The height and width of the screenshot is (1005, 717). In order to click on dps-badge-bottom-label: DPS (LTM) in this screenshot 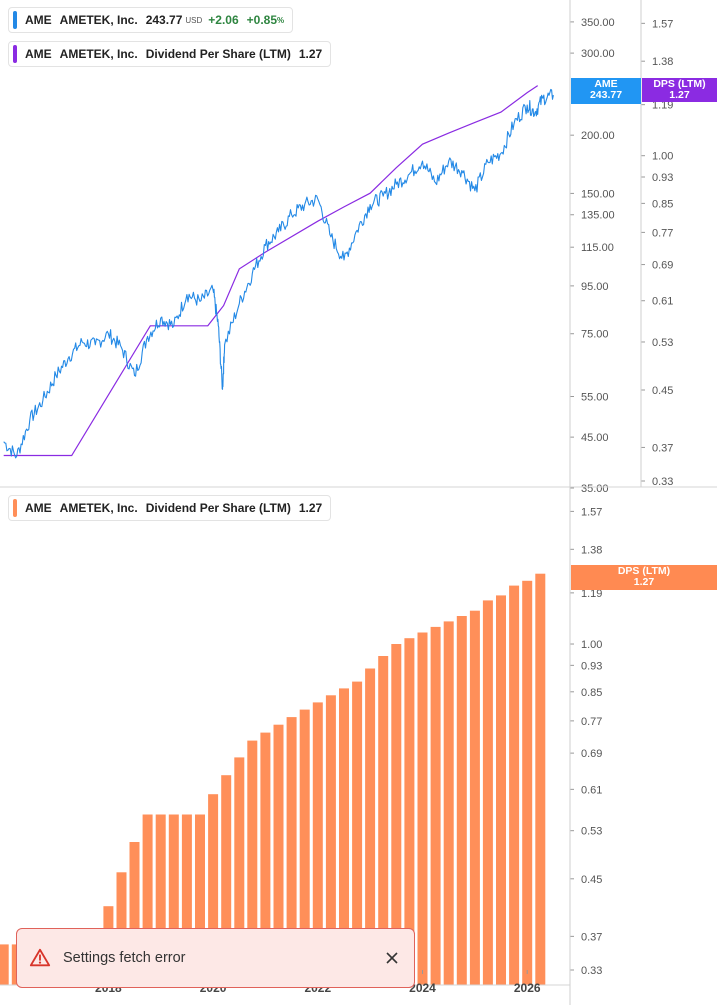, I will do `click(644, 571)`.